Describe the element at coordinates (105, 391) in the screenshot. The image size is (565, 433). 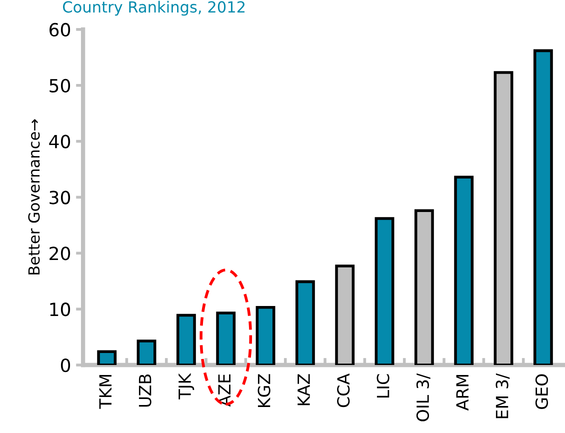
I see `x-tick-label: TKM` at that location.